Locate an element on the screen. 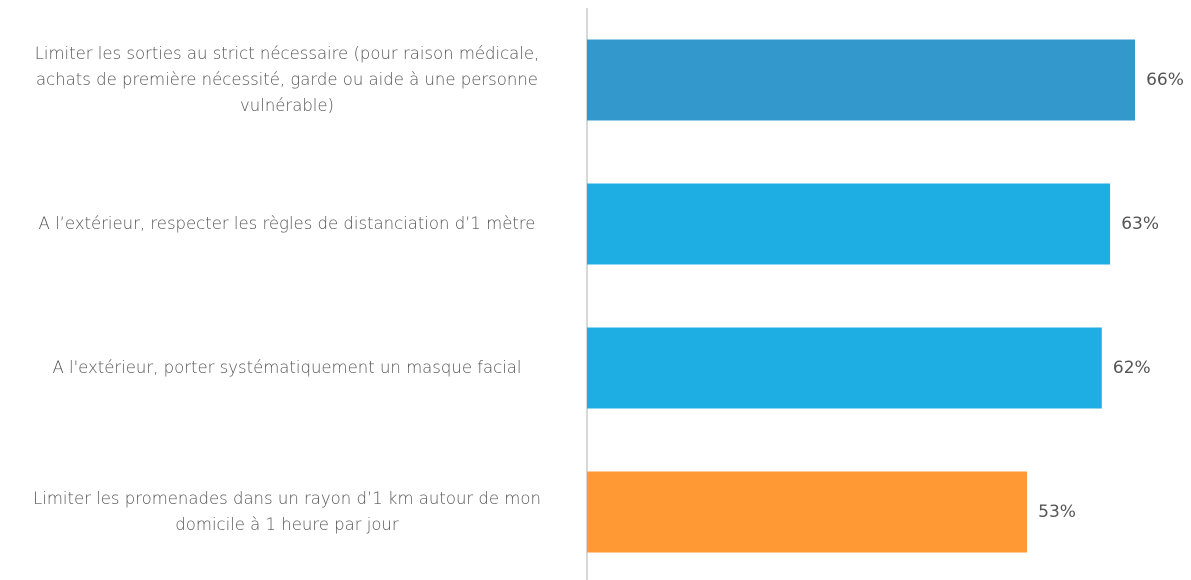  value-label: 66% is located at coordinates (1165, 80).